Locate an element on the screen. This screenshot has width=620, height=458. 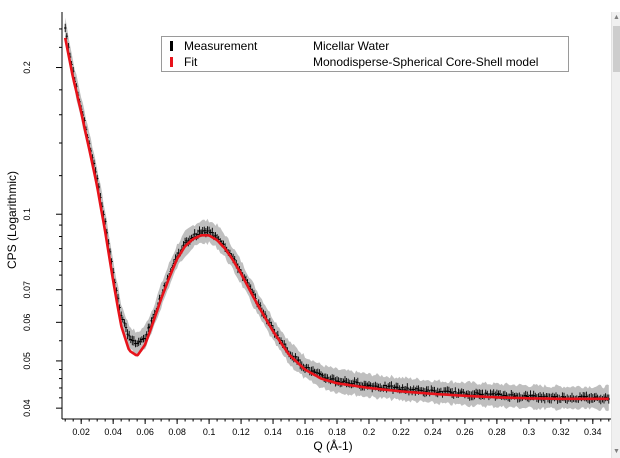
legend-desc-fit: Monodisperse-Spherical Core-Shell model is located at coordinates (426, 62).